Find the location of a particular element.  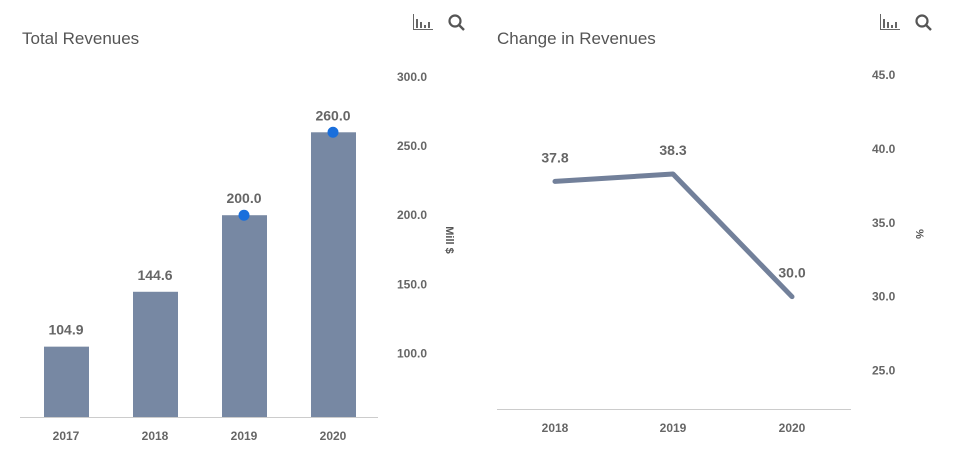

y-tick-label: 40.0 is located at coordinates (884, 149).